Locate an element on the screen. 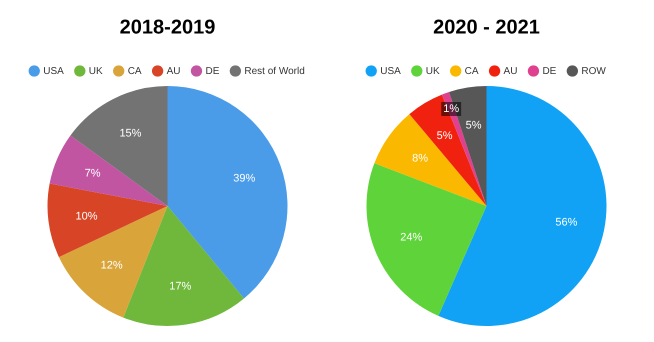  data-label: 10% is located at coordinates (87, 216).